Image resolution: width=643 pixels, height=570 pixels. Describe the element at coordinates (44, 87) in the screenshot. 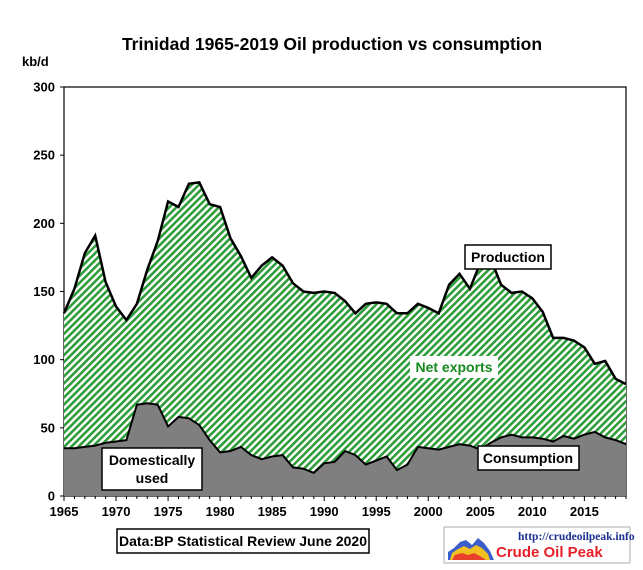

I see `y-tick-label: 300` at that location.